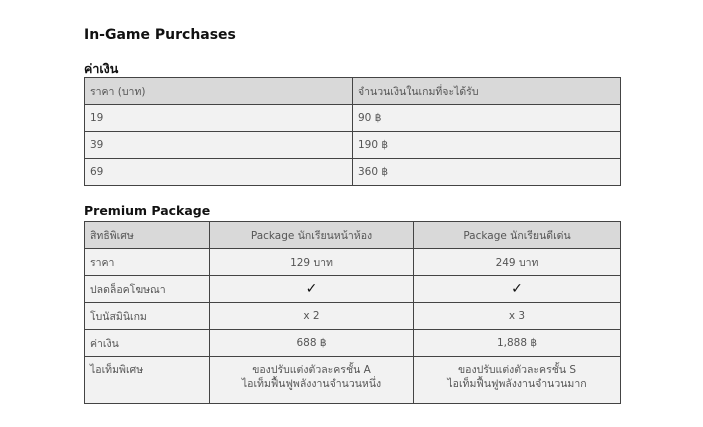  I want to click on cell: 90 ฿, so click(486, 118).